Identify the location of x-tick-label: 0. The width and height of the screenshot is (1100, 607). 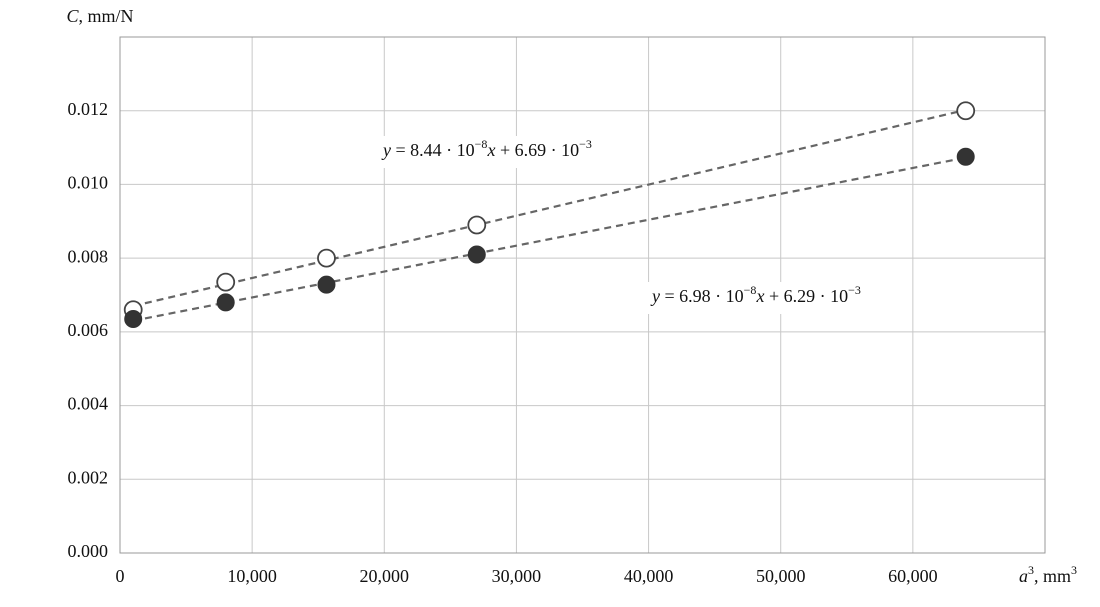
(120, 576).